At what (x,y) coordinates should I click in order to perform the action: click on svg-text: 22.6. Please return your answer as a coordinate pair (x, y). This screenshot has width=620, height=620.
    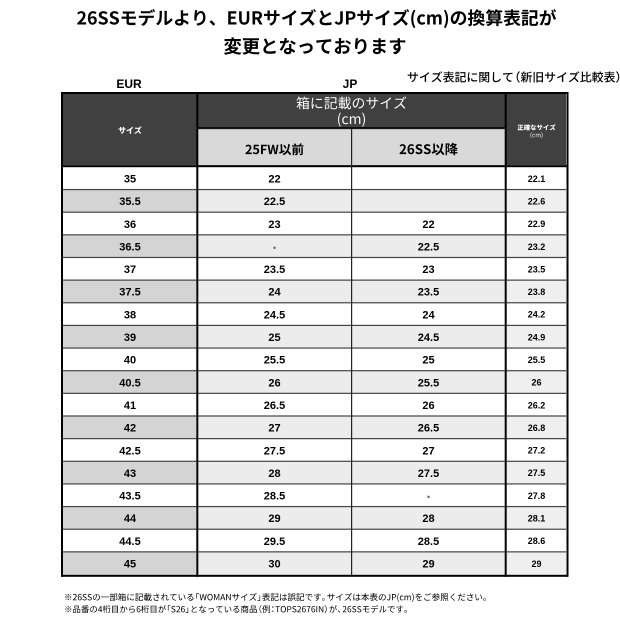
    Looking at the image, I should click on (537, 202).